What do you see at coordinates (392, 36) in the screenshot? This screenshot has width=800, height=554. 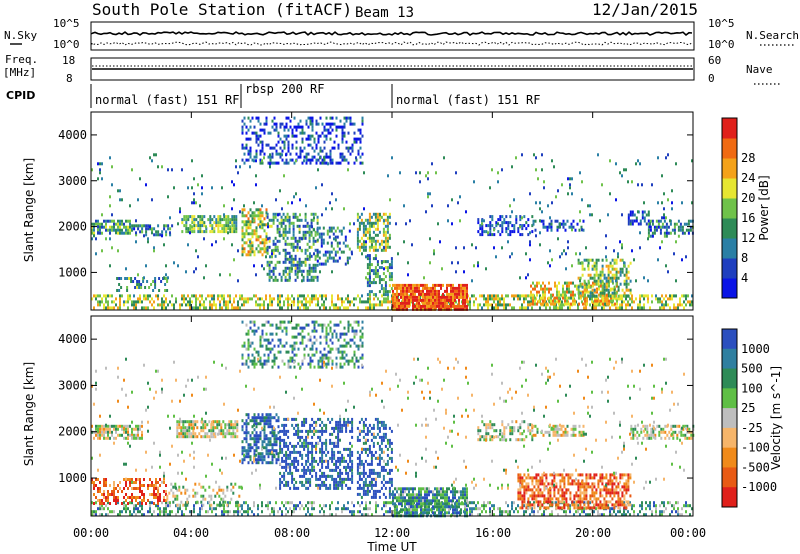 I see `noise-panel-frame` at bounding box center [392, 36].